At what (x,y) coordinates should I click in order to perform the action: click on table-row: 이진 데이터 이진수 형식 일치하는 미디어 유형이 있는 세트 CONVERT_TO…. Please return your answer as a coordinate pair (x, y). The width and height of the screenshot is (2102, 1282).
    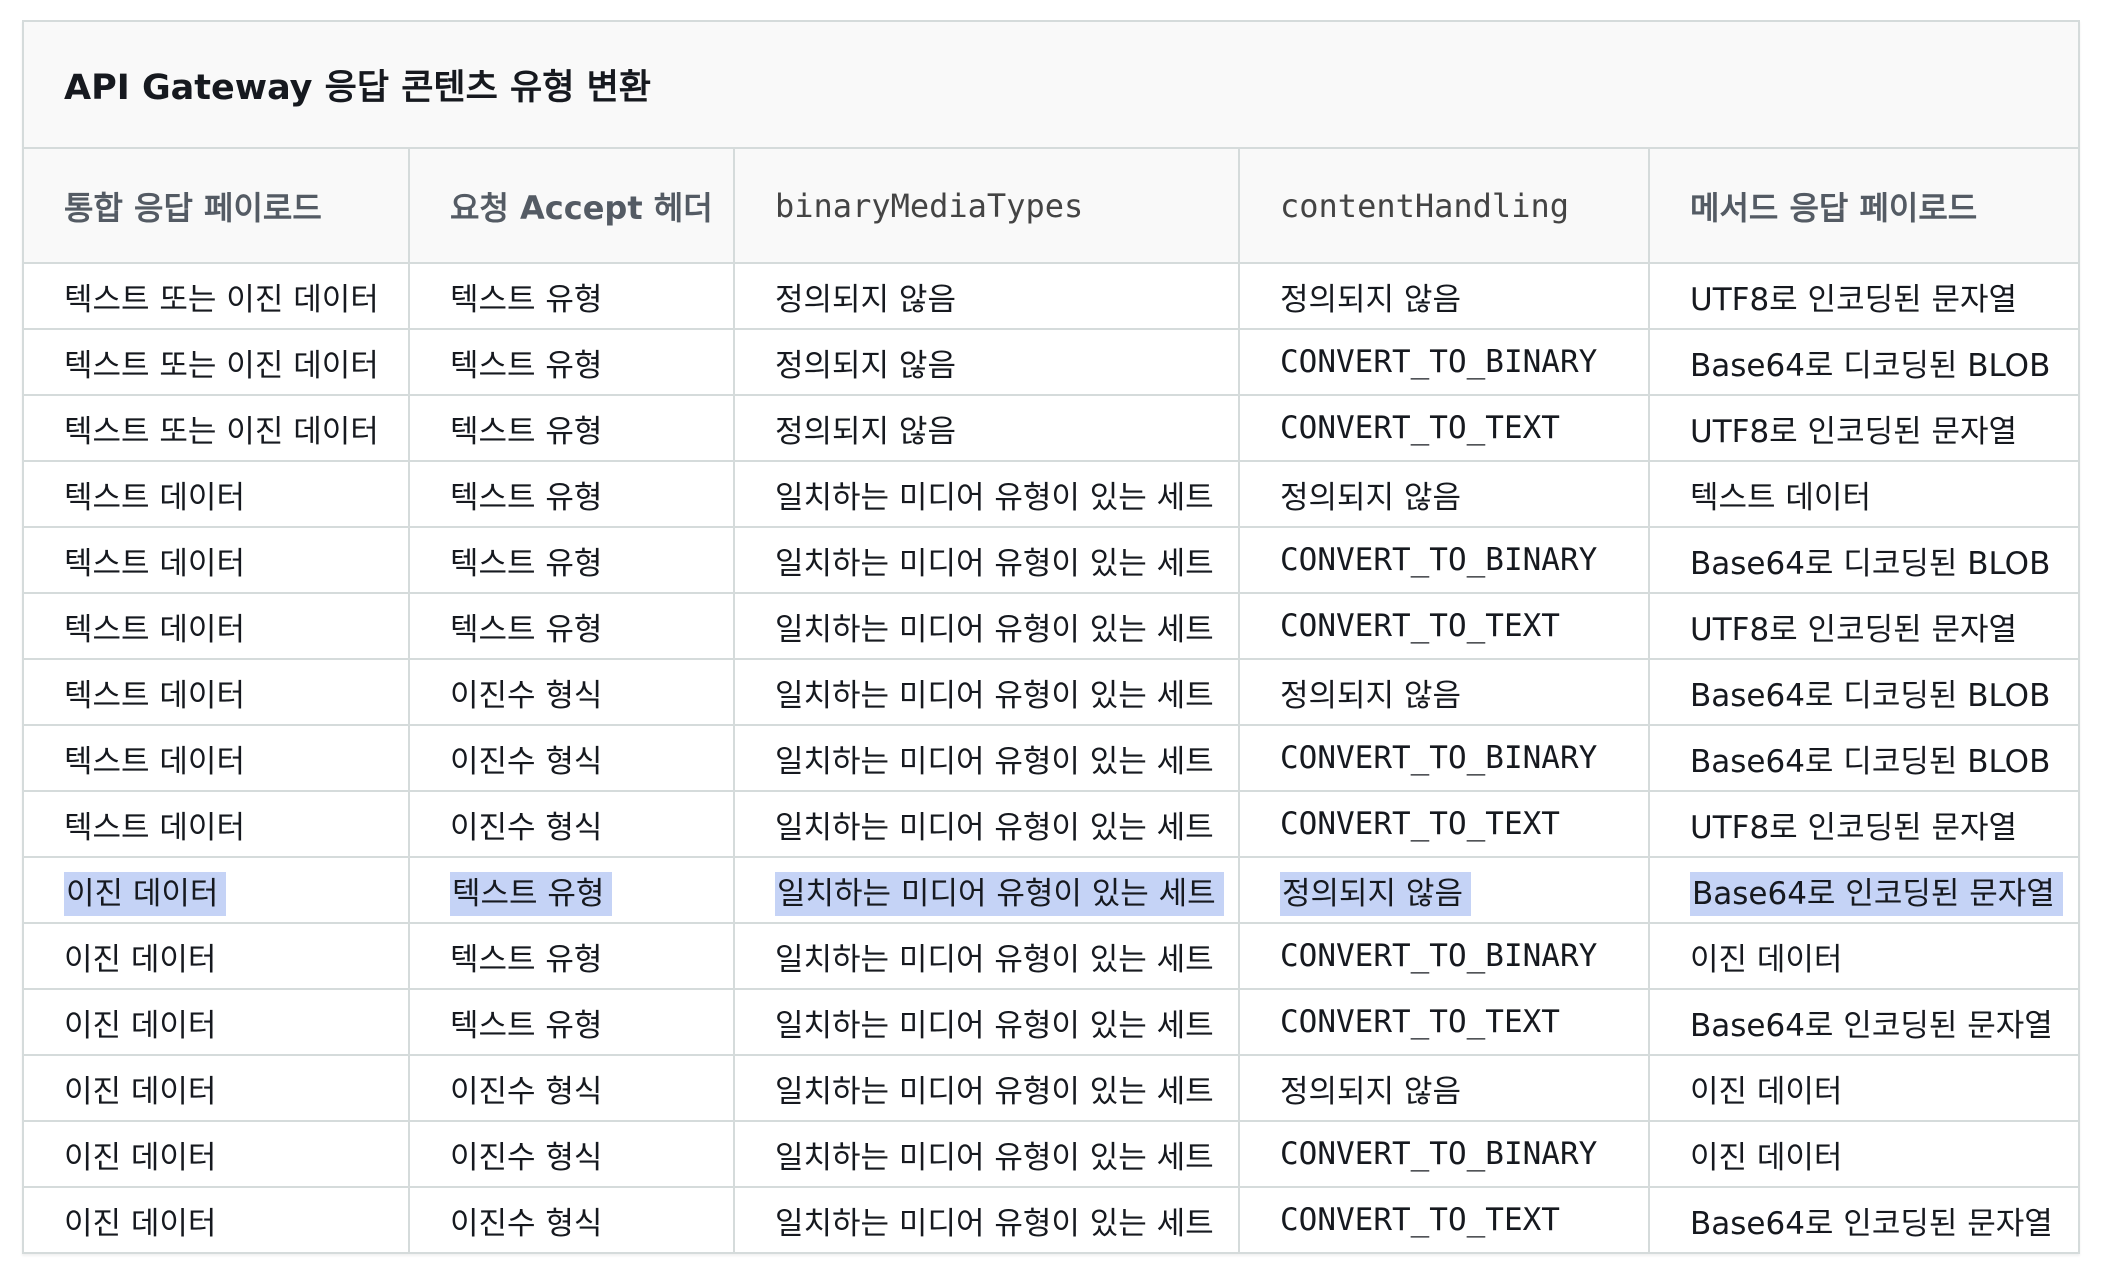
    Looking at the image, I should click on (1051, 1154).